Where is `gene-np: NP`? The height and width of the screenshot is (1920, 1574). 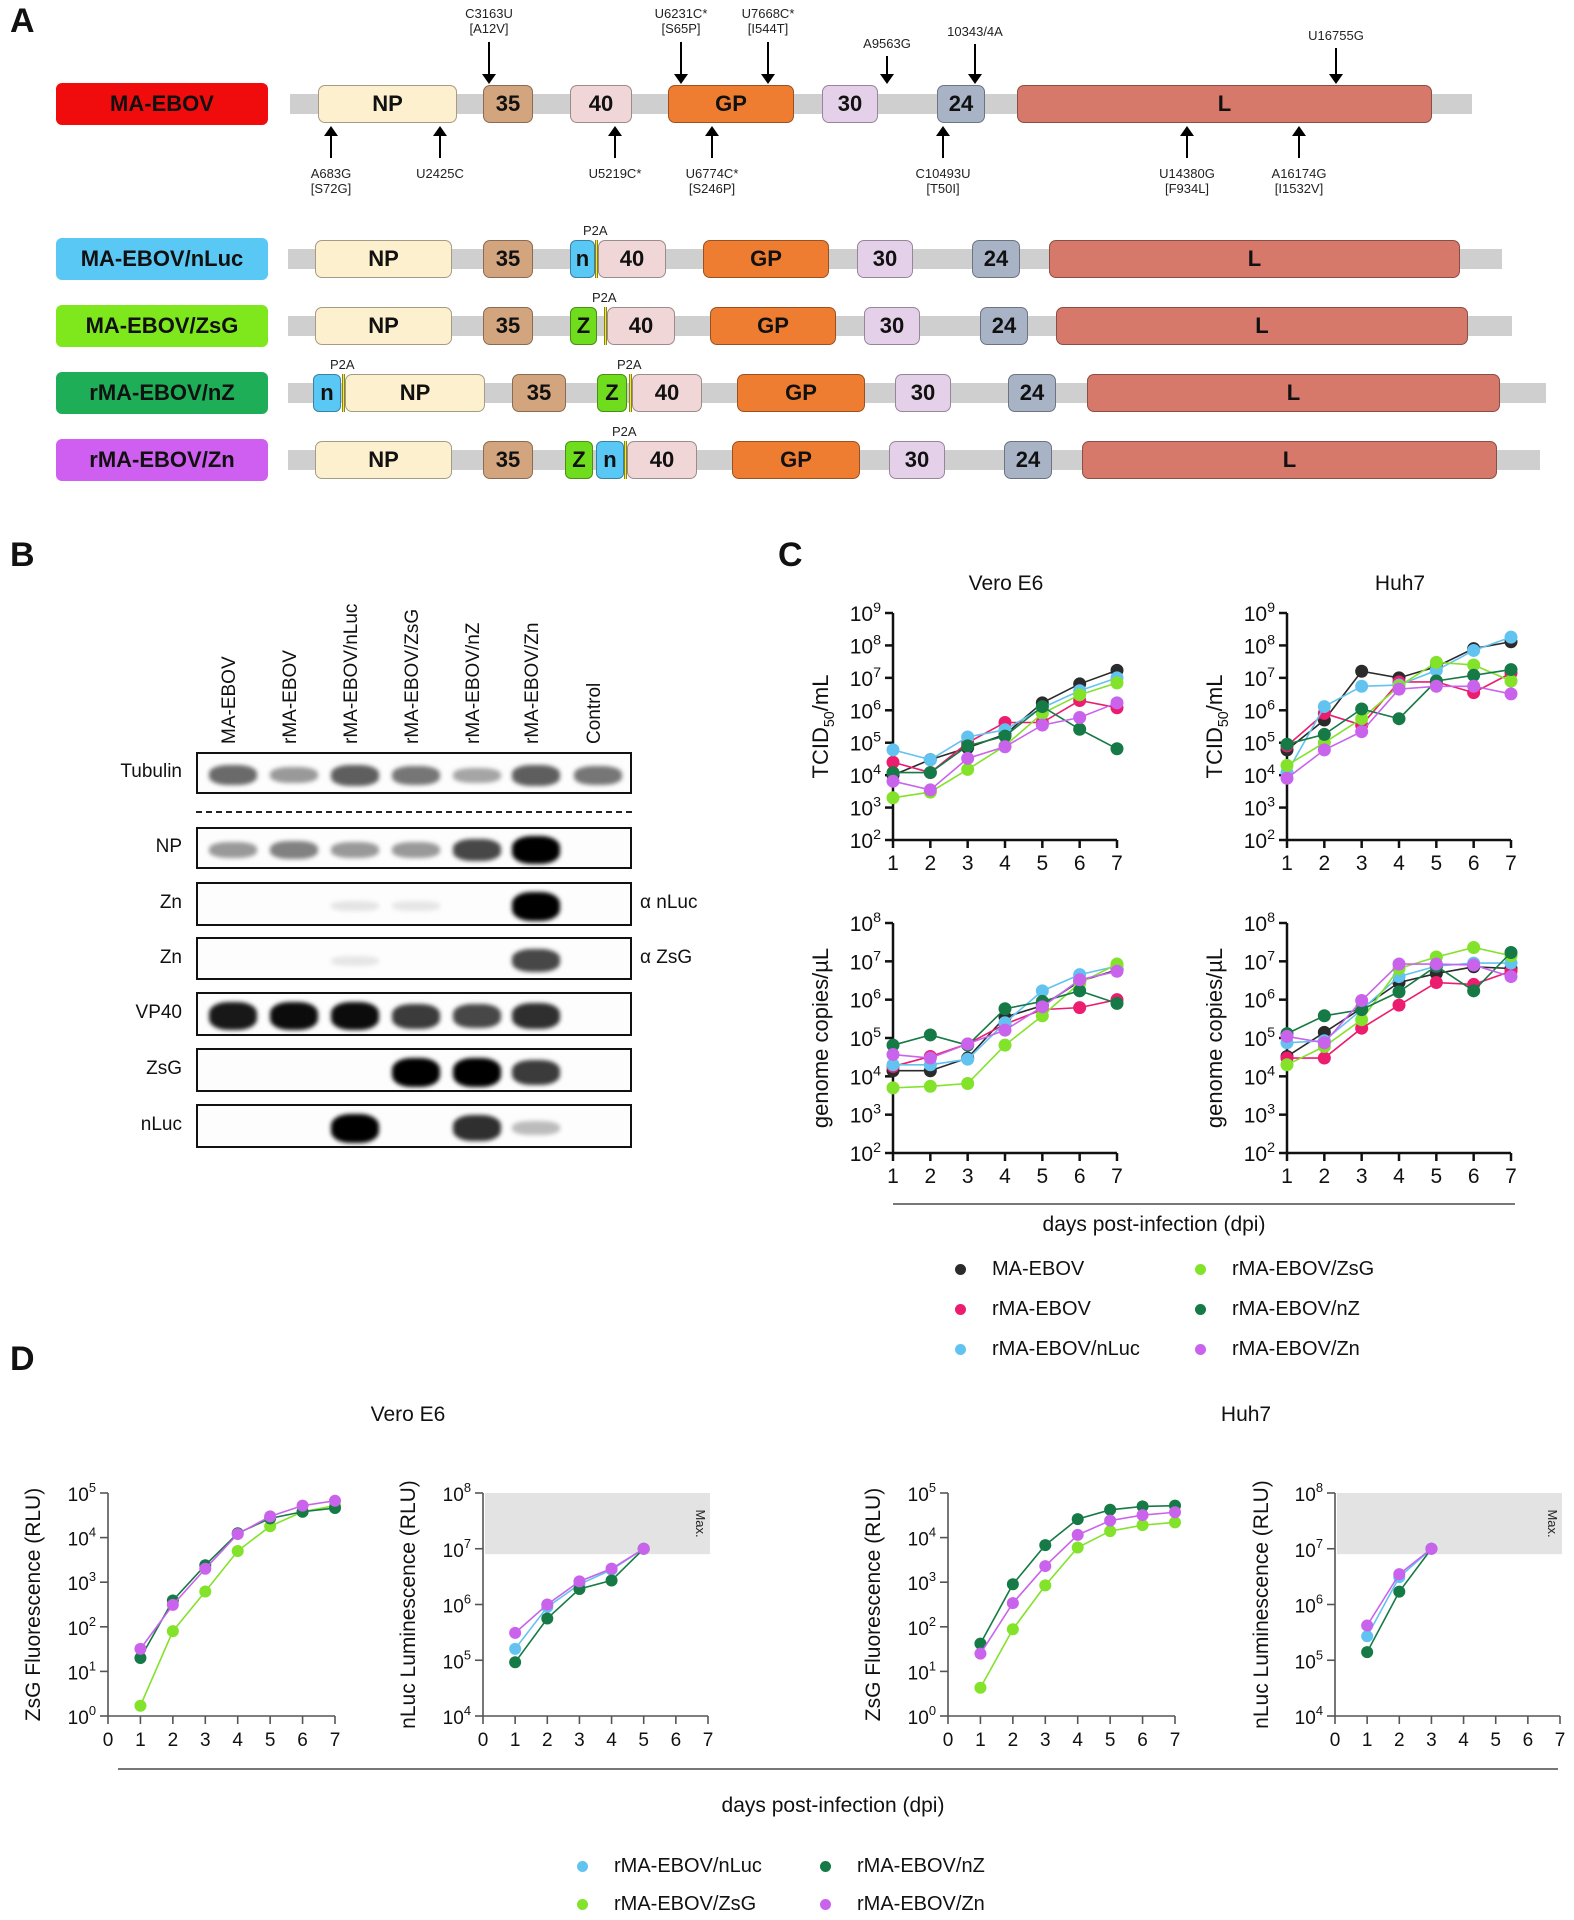 gene-np: NP is located at coordinates (383, 460).